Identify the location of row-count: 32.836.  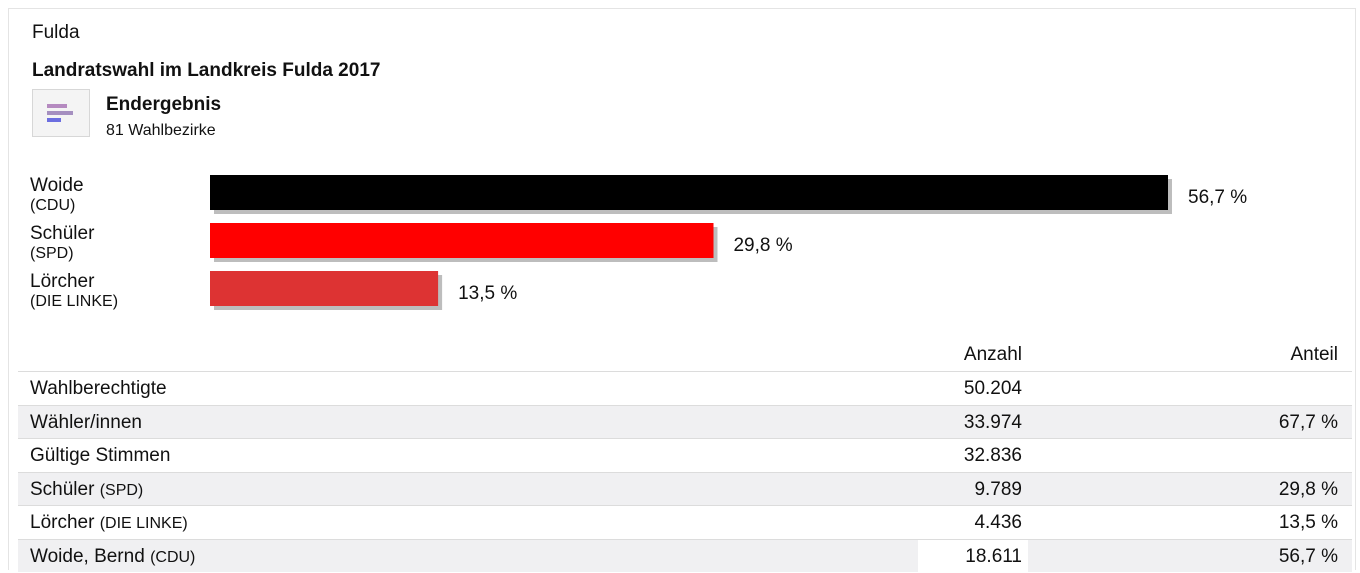
(992, 455).